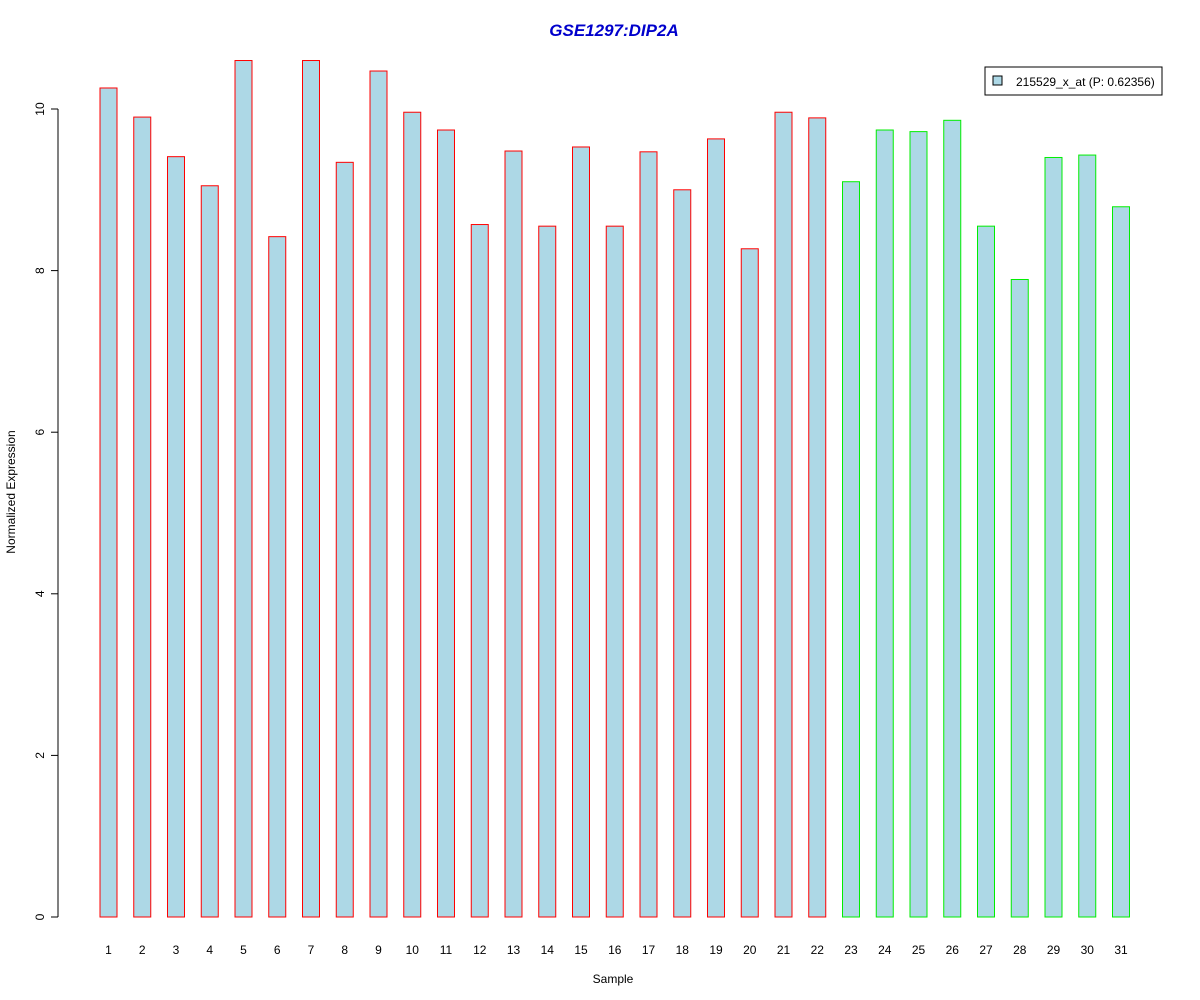 Image resolution: width=1200 pixels, height=1000 pixels. Describe the element at coordinates (649, 950) in the screenshot. I see `x-tick-label: 17` at that location.